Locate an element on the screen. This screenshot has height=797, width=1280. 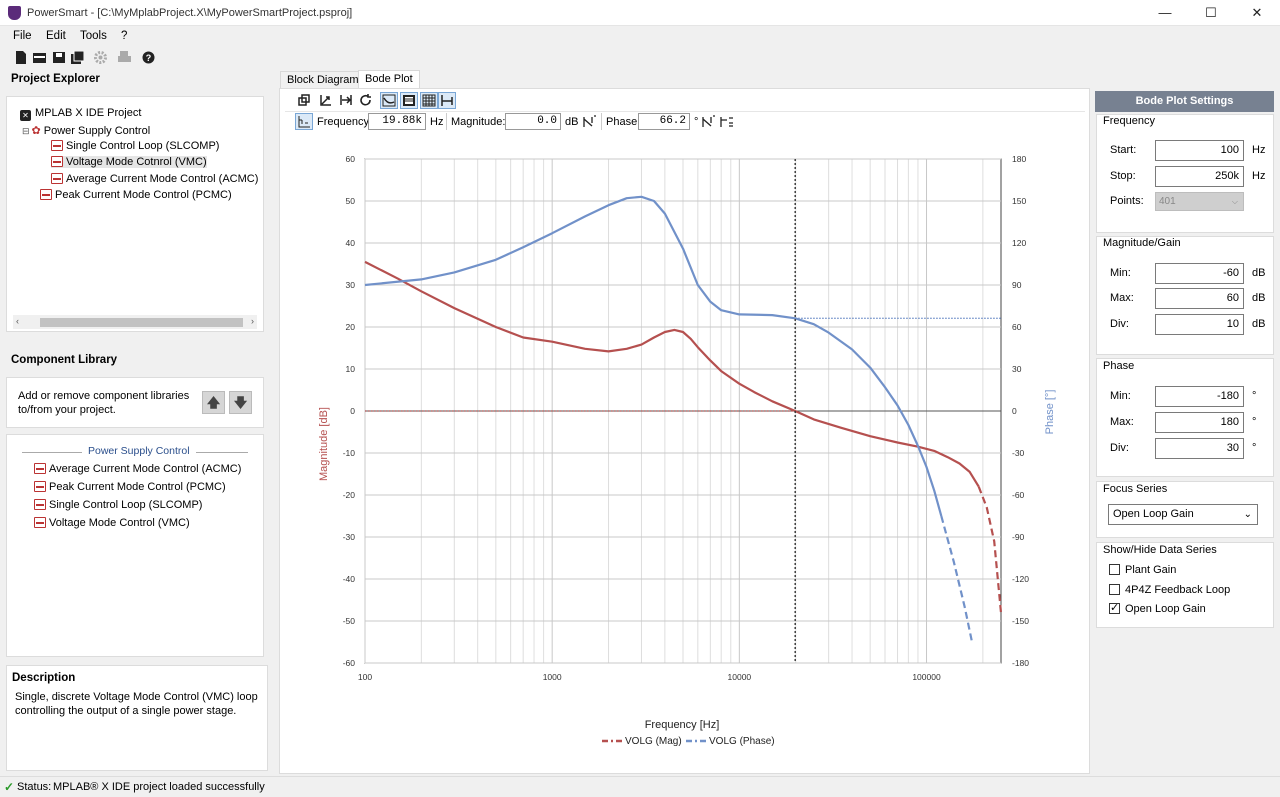
tree-item-vmc: Voltage Mode Cotnrol (VMC) is located at coordinates (129, 162).